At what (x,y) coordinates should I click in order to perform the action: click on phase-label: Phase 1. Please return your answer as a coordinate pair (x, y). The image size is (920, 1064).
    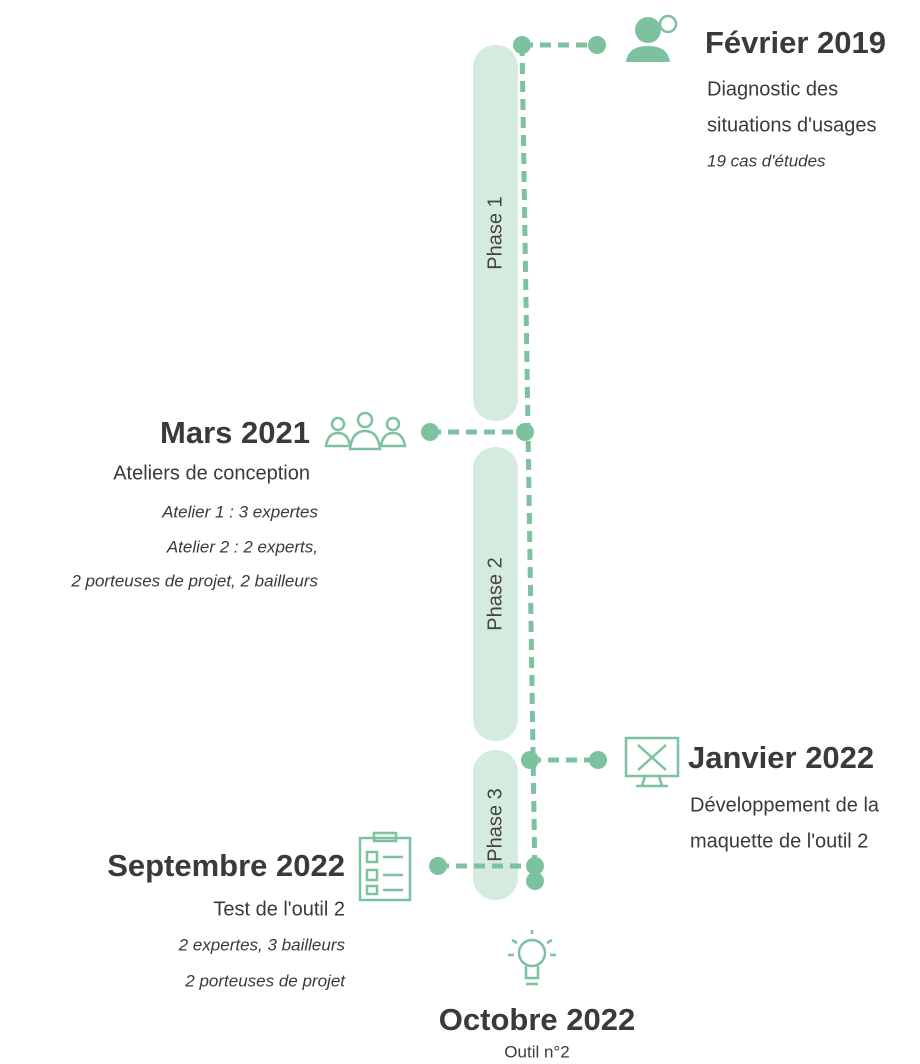
    Looking at the image, I should click on (495, 232).